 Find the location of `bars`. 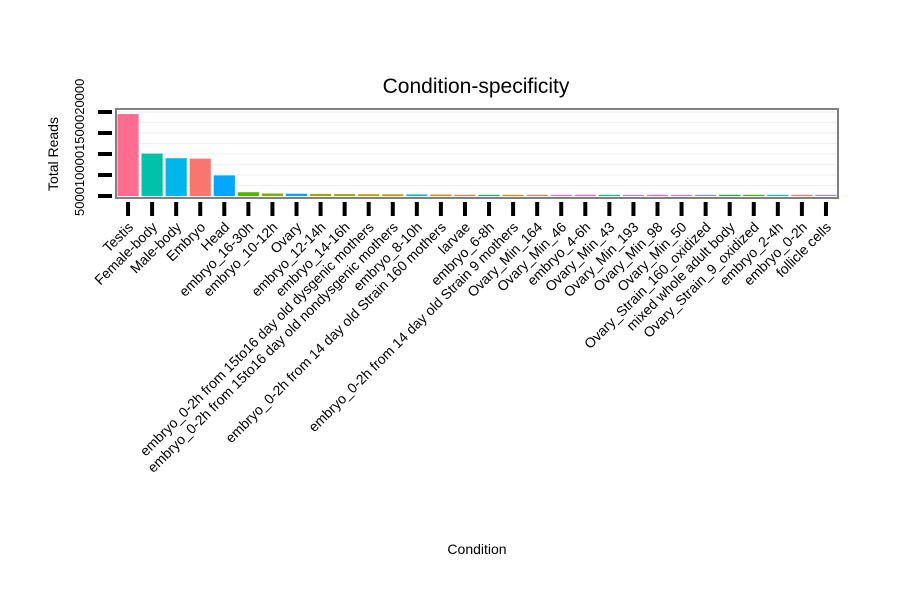

bars is located at coordinates (477, 155).